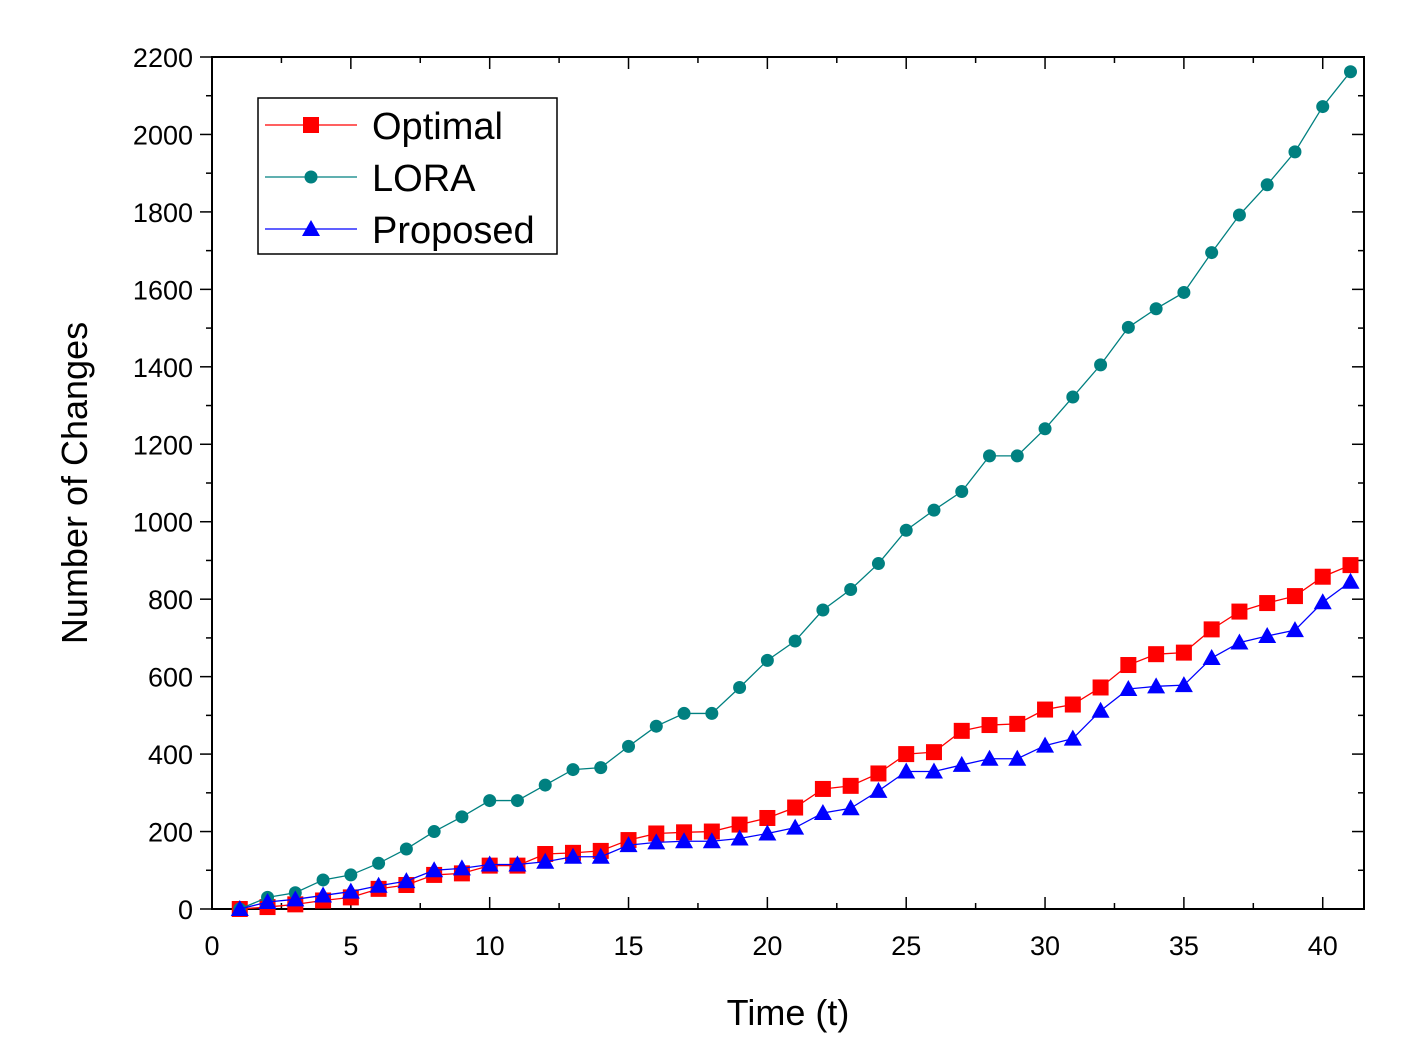 Image resolution: width=1413 pixels, height=1061 pixels. I want to click on y-tick-label: 1000, so click(163, 523).